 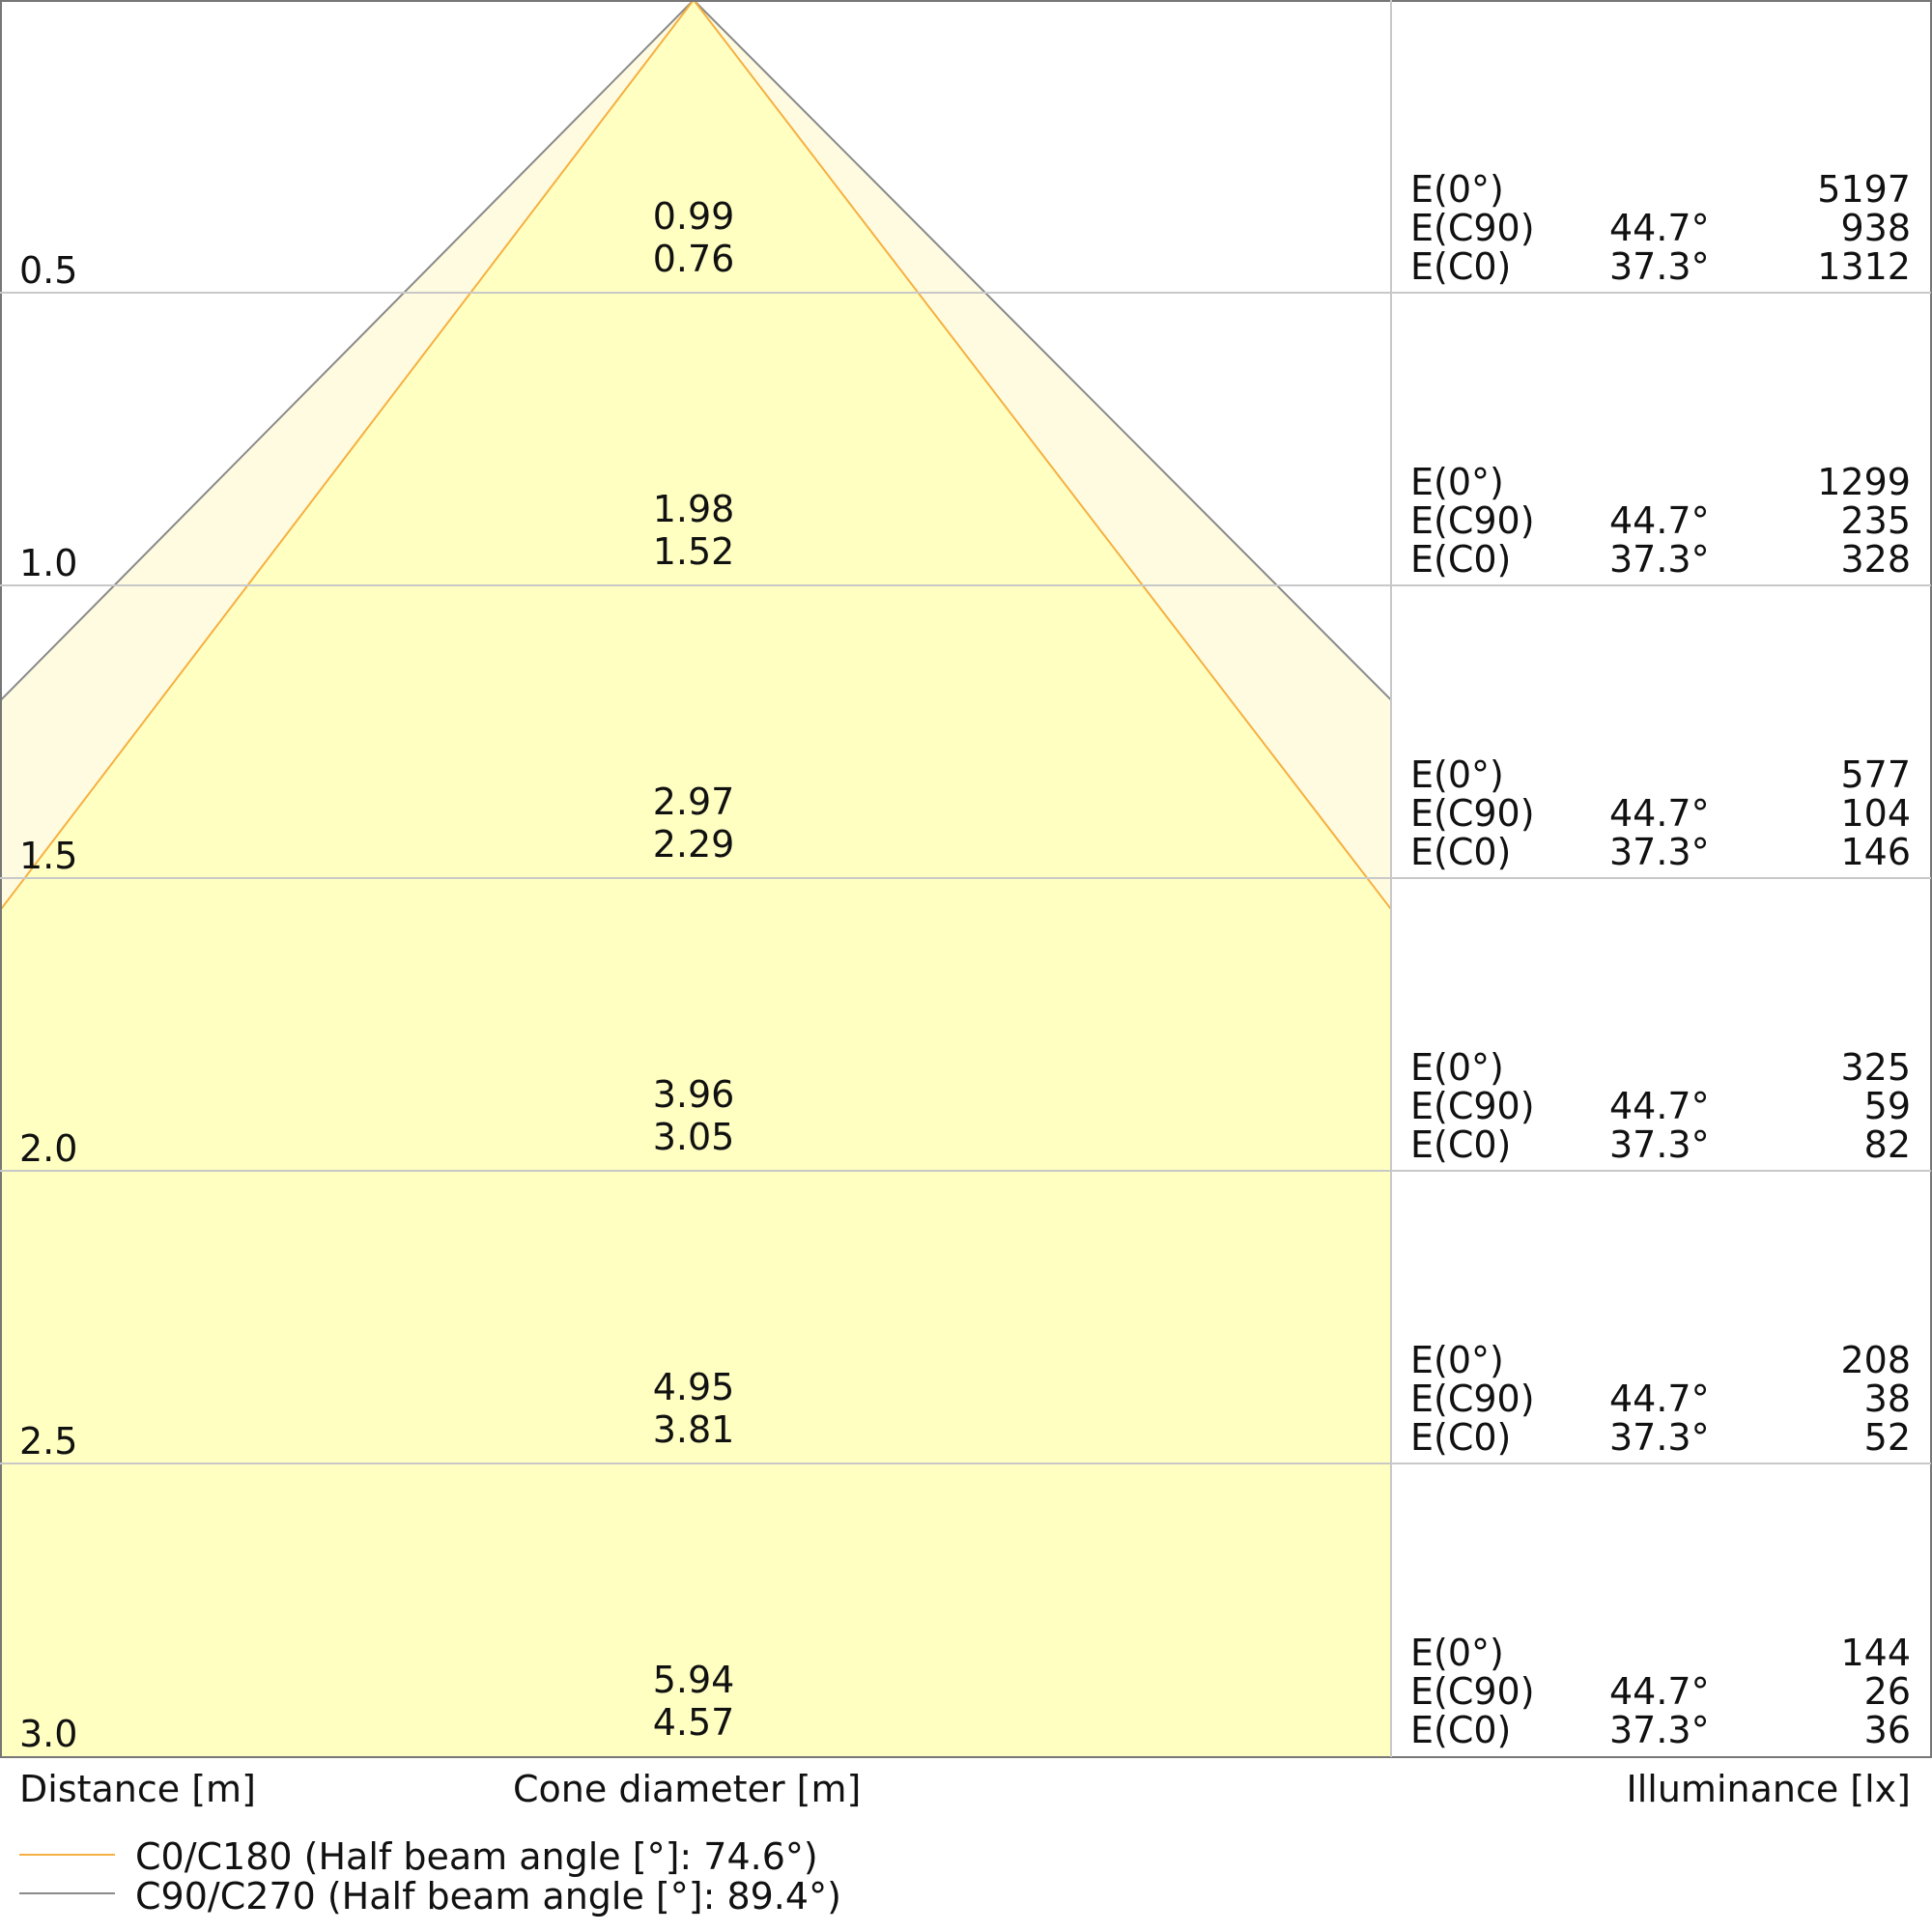 What do you see at coordinates (1887, 1106) in the screenshot?
I see `illuminance-value-c90: 59` at bounding box center [1887, 1106].